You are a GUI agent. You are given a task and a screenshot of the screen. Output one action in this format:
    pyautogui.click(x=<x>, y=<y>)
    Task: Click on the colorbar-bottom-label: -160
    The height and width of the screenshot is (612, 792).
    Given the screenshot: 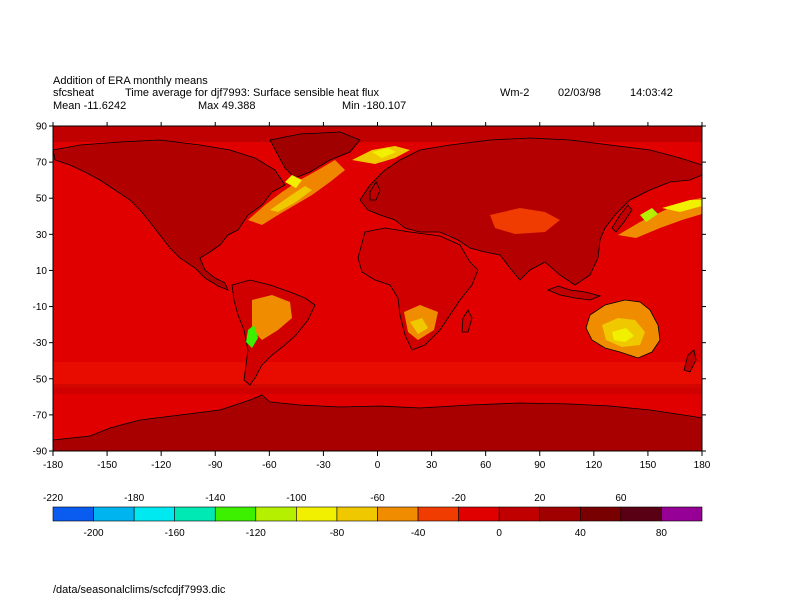 What is the action you would take?
    pyautogui.click(x=175, y=533)
    